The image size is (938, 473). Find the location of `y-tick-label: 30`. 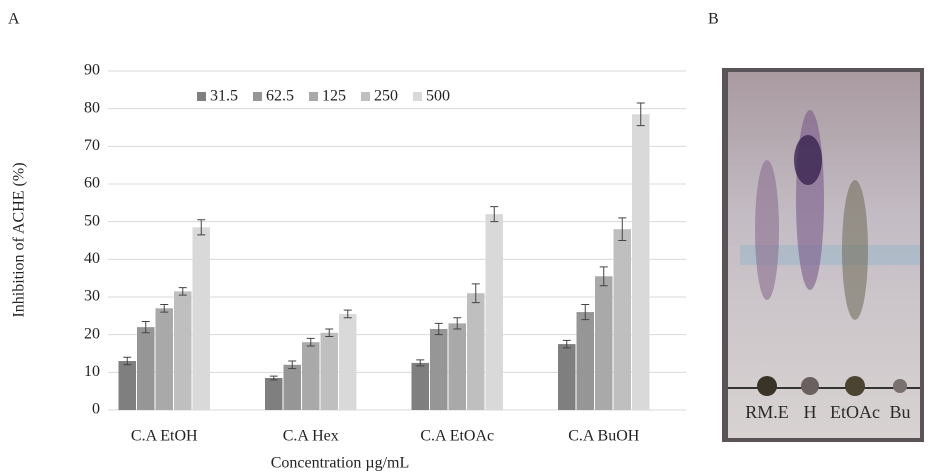

y-tick-label: 30 is located at coordinates (92, 296).